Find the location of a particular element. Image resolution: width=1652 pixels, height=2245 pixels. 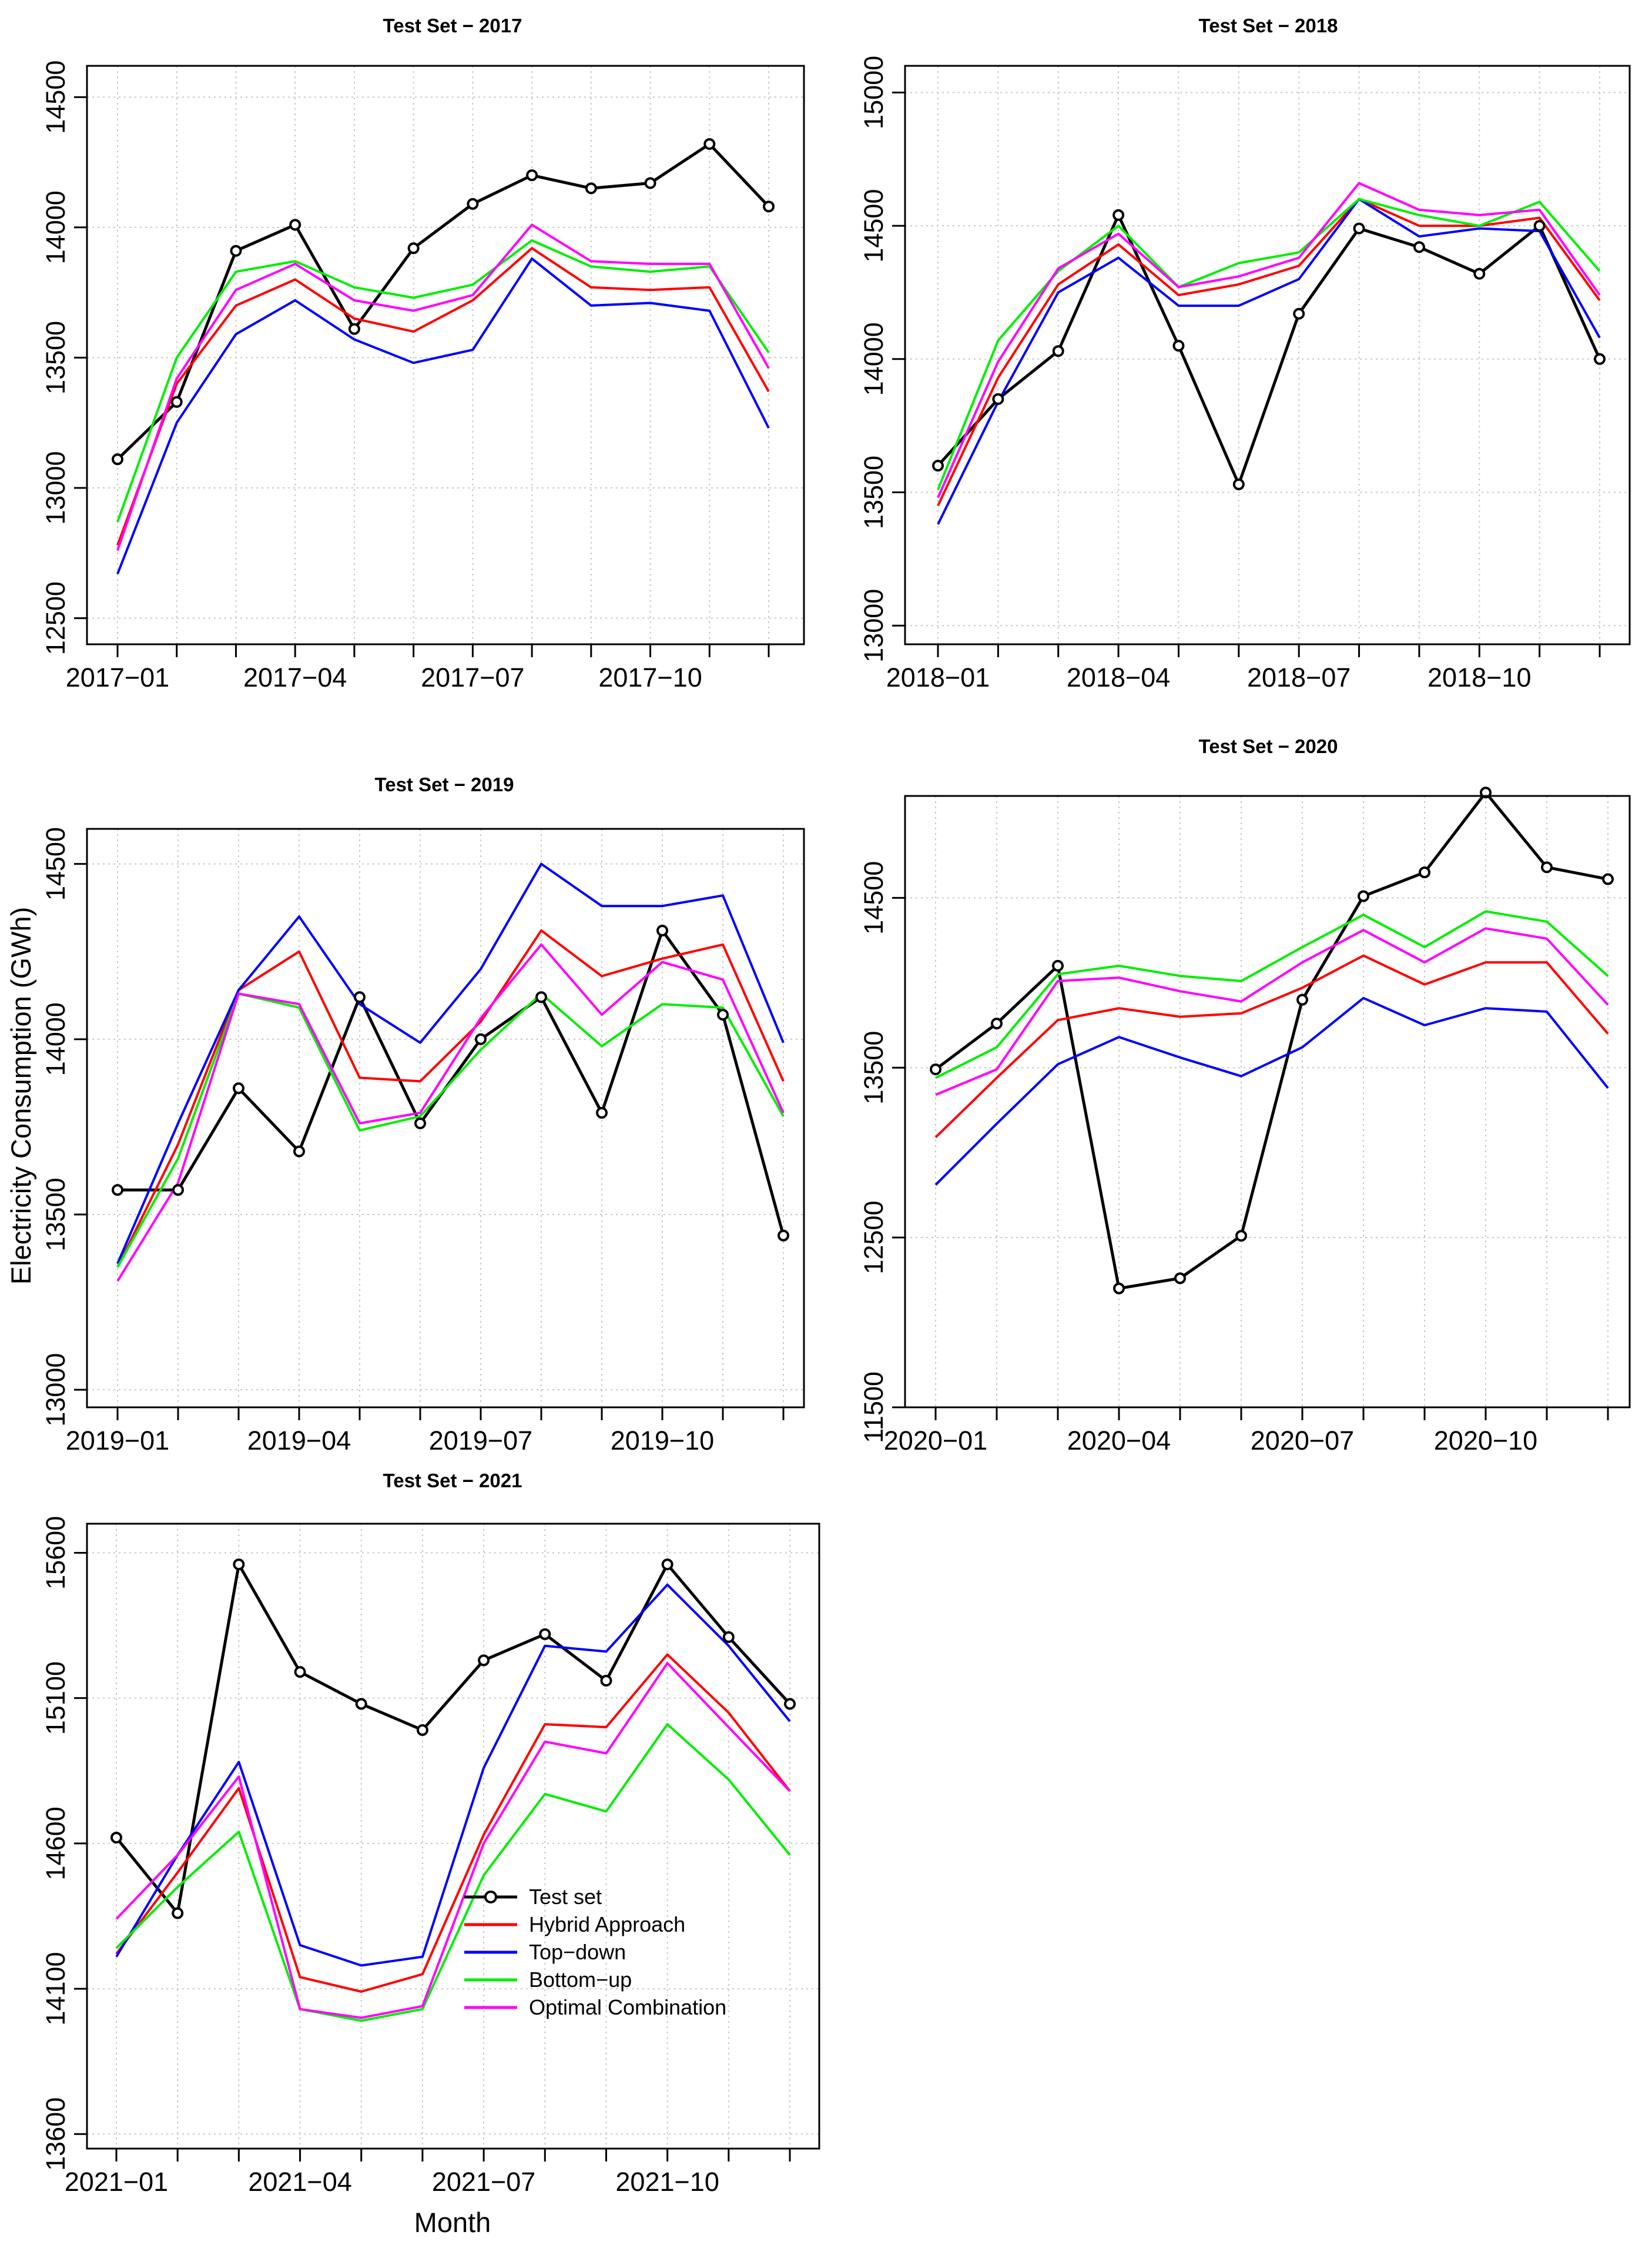

chart-title: Test Set − 2019 is located at coordinates (444, 784).